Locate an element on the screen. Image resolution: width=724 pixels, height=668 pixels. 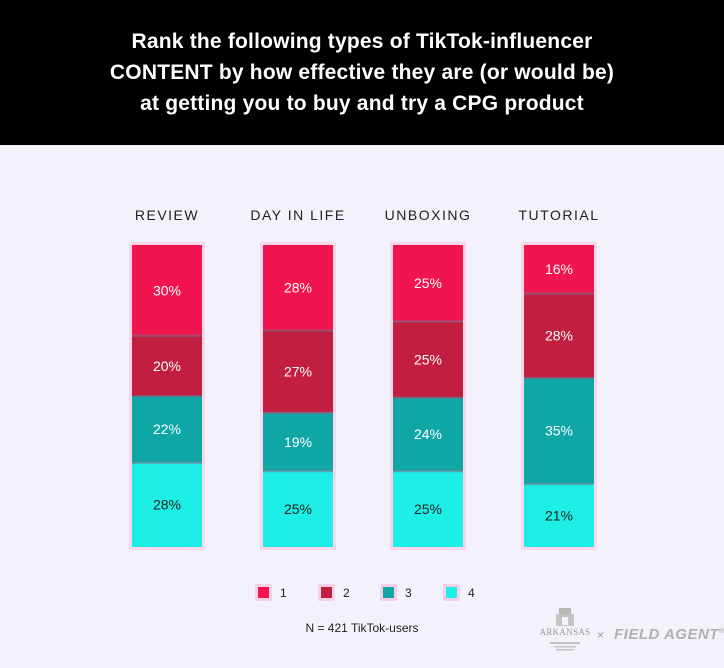
data-label: 27% is located at coordinates (298, 372).